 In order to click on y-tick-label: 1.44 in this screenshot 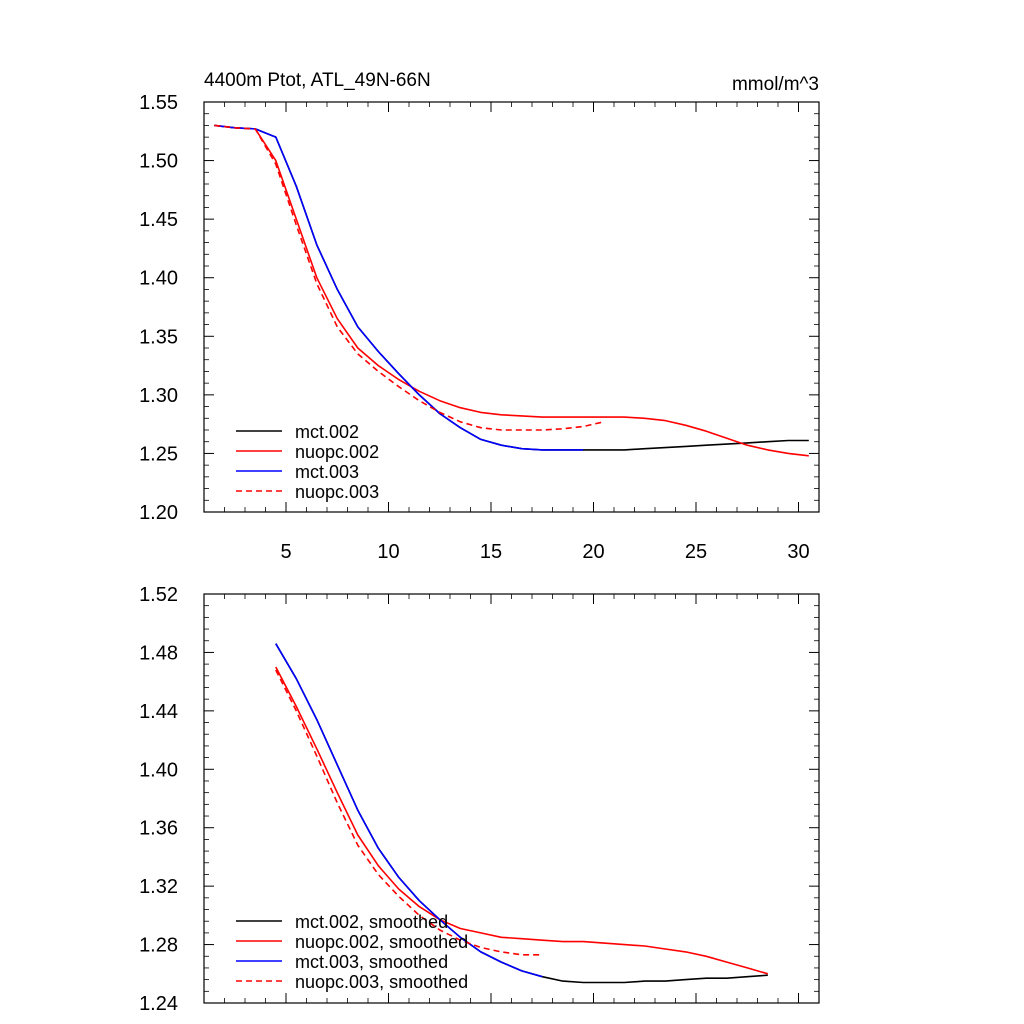, I will do `click(158, 712)`.